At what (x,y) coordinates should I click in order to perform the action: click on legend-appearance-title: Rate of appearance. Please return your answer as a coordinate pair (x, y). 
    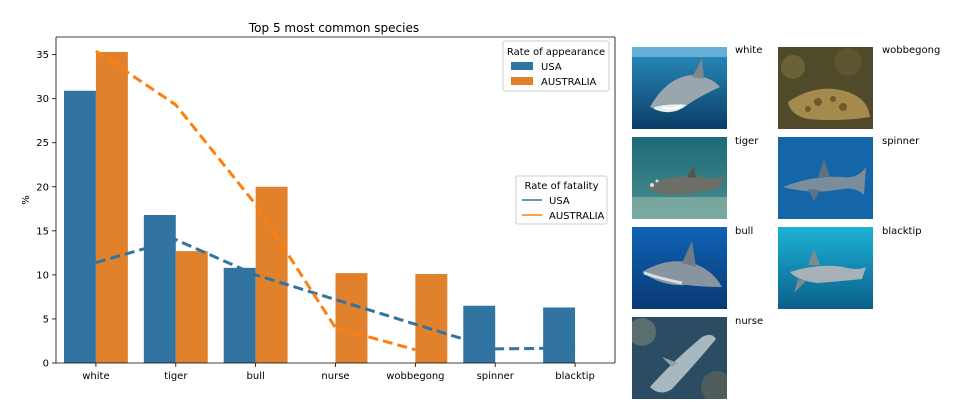
    Looking at the image, I should click on (556, 52).